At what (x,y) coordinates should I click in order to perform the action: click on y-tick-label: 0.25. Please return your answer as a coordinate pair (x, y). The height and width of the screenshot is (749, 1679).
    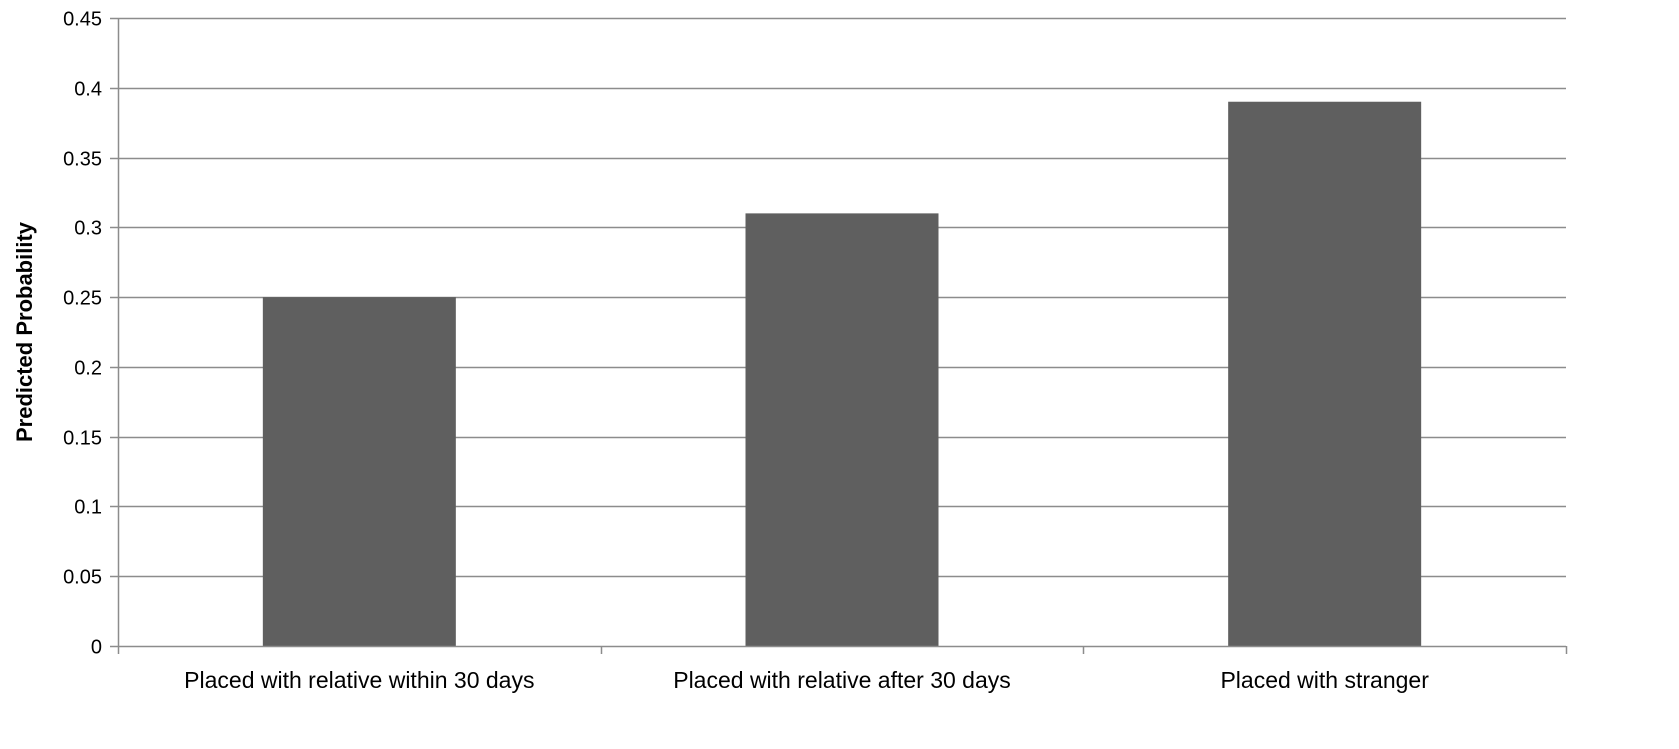
    Looking at the image, I should click on (82, 299).